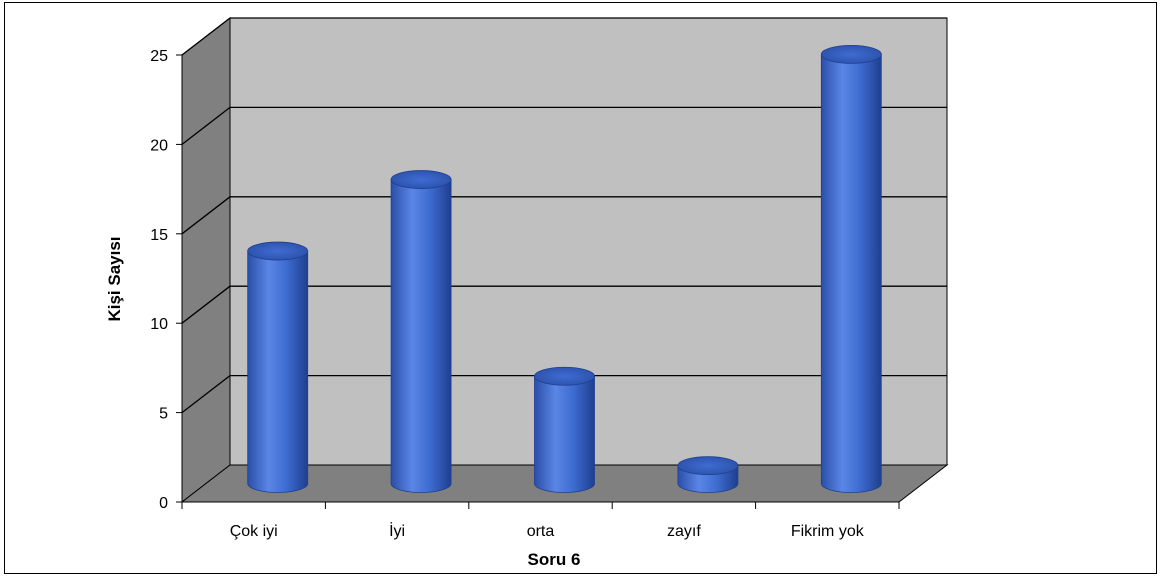 The width and height of the screenshot is (1163, 578). What do you see at coordinates (541, 531) in the screenshot?
I see `x-tick-label: orta` at bounding box center [541, 531].